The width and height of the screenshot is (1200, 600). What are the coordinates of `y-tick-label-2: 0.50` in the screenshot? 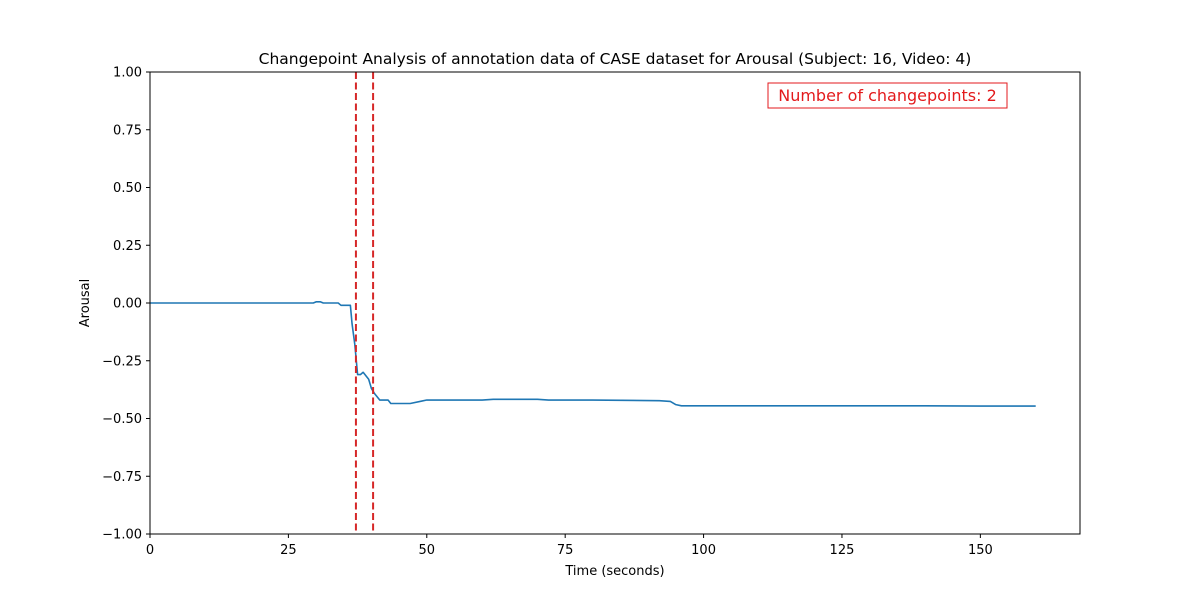 It's located at (127, 188).